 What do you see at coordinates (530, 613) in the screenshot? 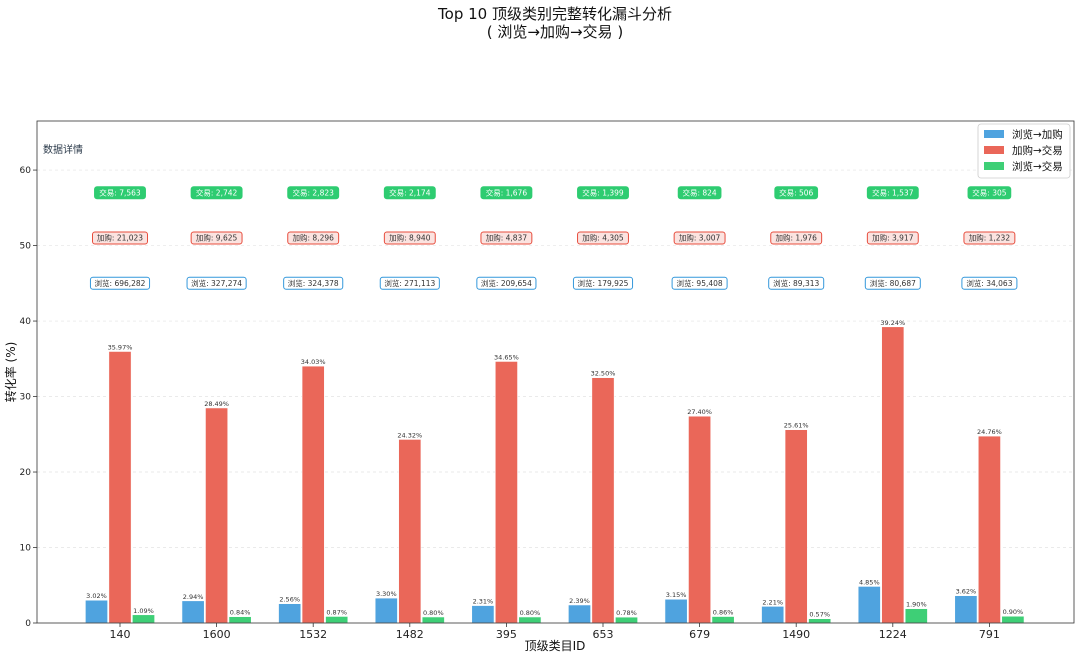
I see `bar-value-label: 0.80%` at bounding box center [530, 613].